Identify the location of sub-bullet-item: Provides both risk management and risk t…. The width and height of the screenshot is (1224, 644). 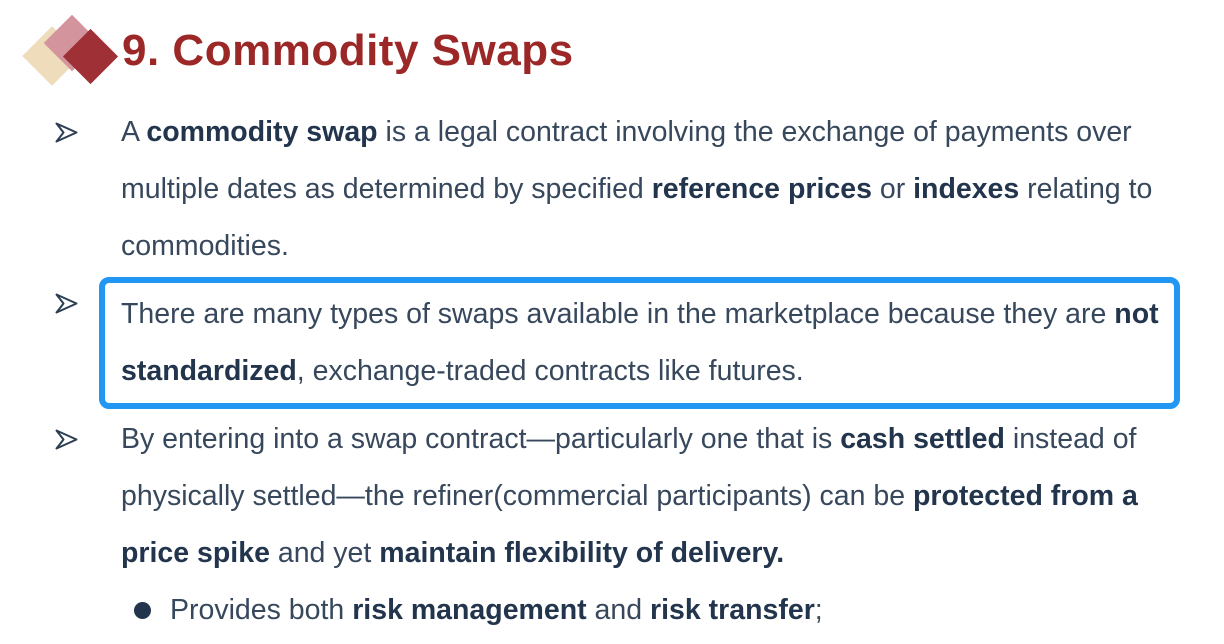
(651, 610).